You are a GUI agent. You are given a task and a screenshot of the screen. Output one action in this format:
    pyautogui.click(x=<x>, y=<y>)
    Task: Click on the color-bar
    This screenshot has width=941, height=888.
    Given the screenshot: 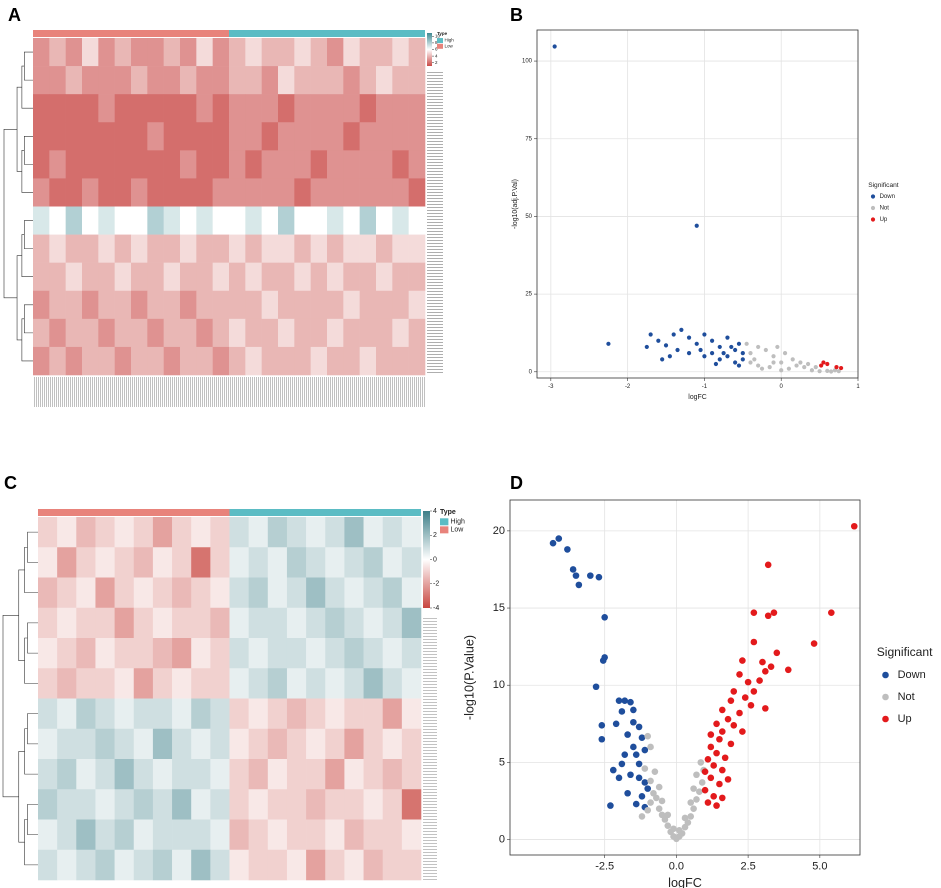 What is the action you would take?
    pyautogui.click(x=429, y=49)
    